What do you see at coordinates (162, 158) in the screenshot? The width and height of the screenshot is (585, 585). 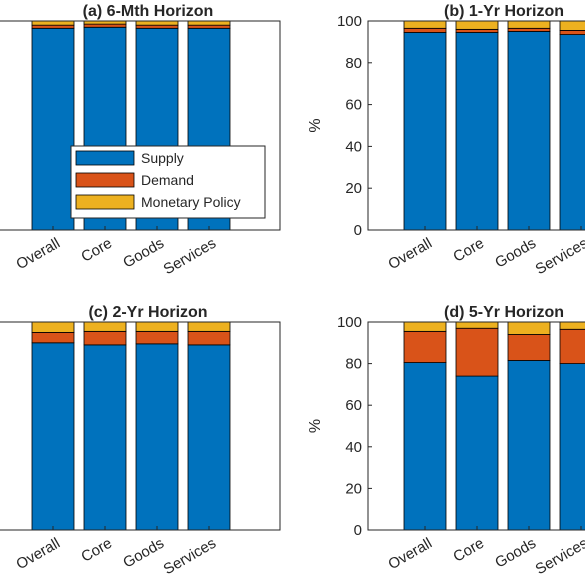 I see `legend-label-supply: Supply` at bounding box center [162, 158].